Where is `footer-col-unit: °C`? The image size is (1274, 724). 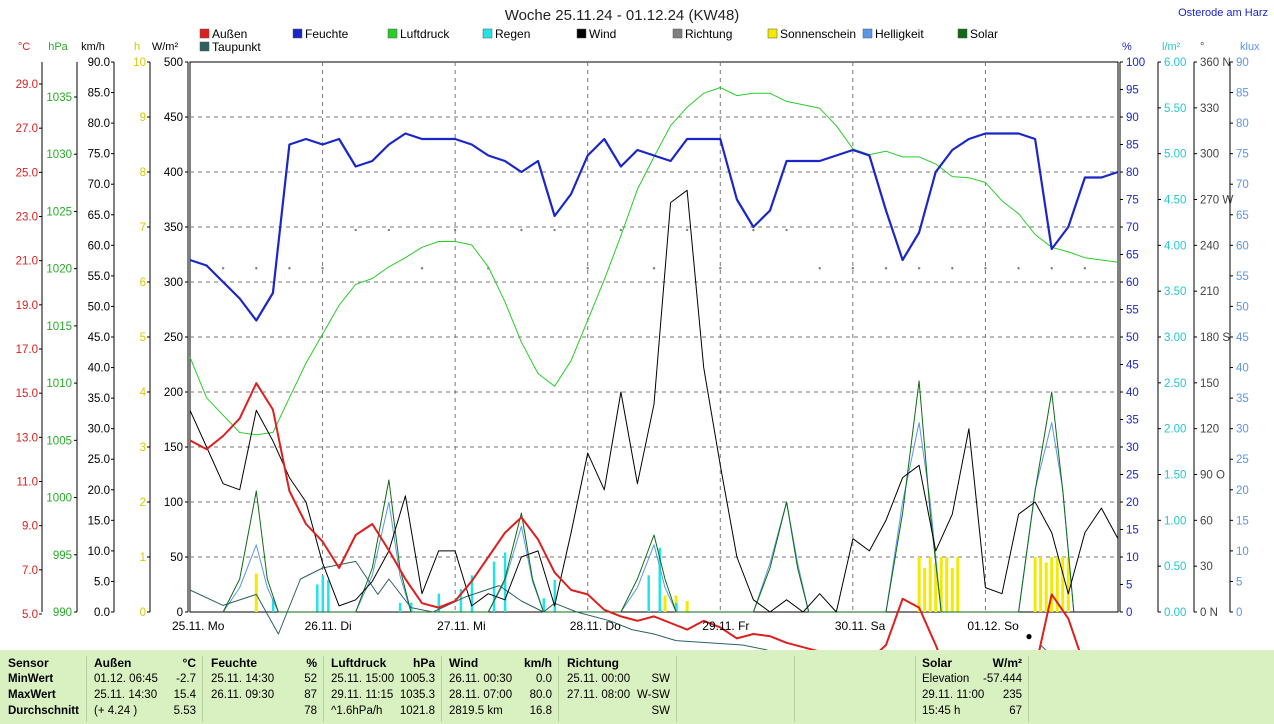 footer-col-unit: °C is located at coordinates (189, 663).